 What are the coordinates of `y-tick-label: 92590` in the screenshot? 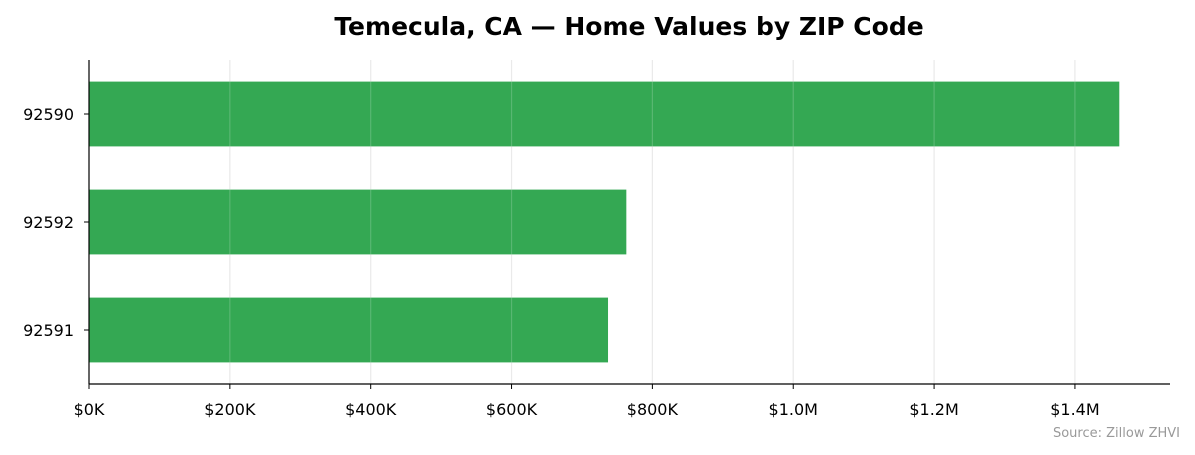 It's located at (48, 114).